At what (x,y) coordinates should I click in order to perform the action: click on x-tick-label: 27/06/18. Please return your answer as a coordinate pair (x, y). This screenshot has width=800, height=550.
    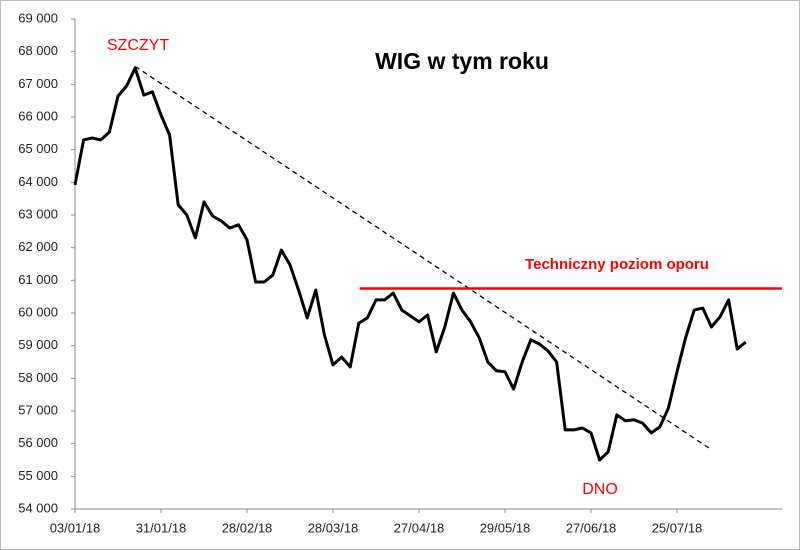
    Looking at the image, I should click on (591, 527).